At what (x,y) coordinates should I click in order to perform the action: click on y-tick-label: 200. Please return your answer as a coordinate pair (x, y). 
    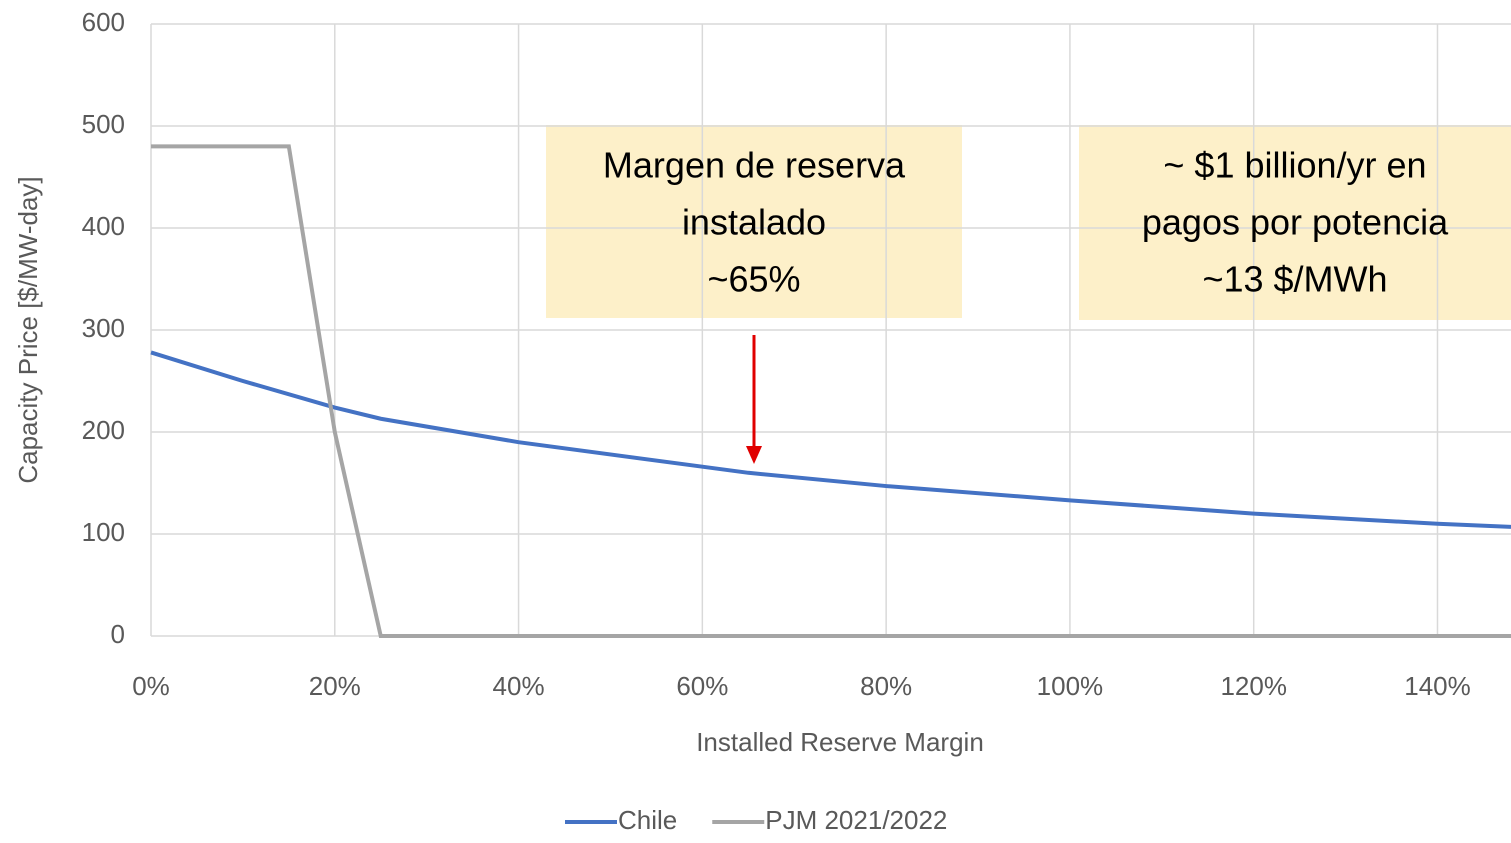
    Looking at the image, I should click on (103, 430).